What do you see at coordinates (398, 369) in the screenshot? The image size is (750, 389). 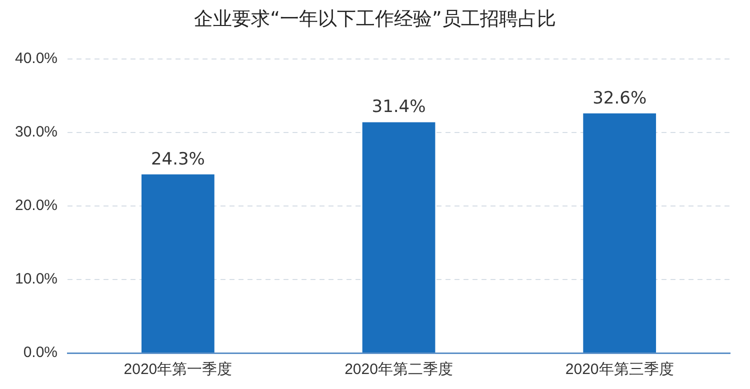 I see `x-tick-label: 2020年第二季度` at bounding box center [398, 369].